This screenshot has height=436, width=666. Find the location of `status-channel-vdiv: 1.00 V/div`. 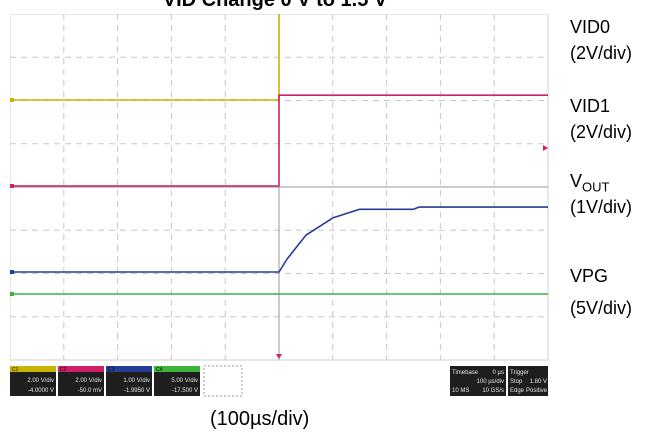

status-channel-vdiv: 1.00 V/div is located at coordinates (136, 381).